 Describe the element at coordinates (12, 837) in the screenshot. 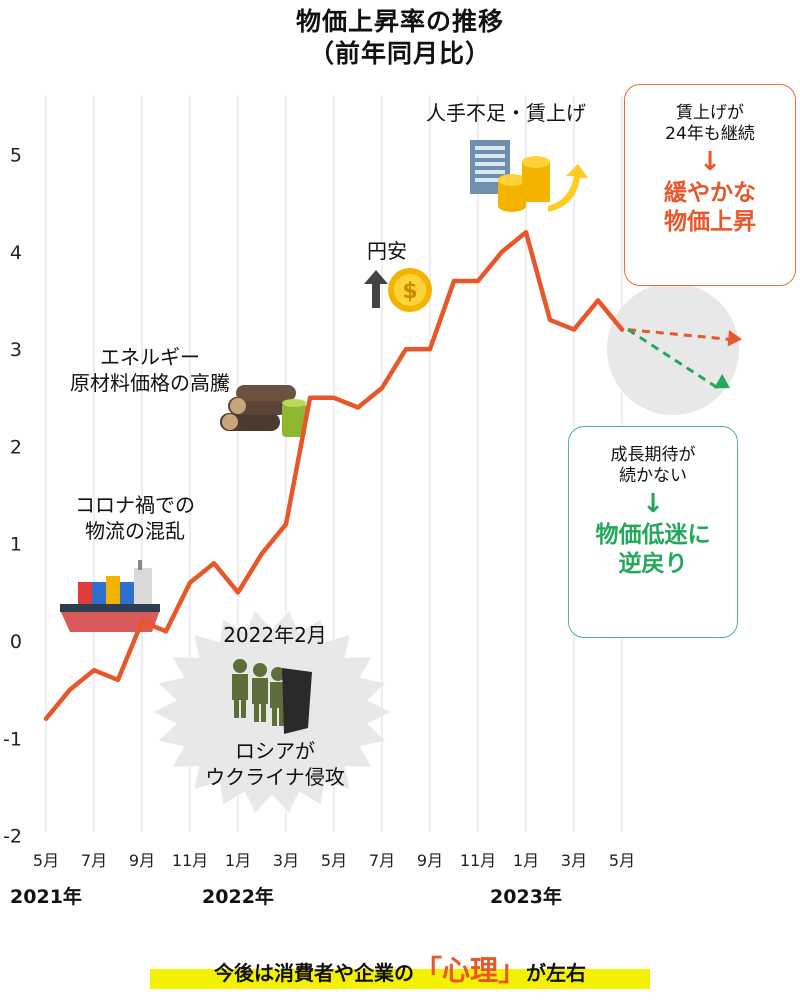

I see `y-tick-label: -2` at that location.